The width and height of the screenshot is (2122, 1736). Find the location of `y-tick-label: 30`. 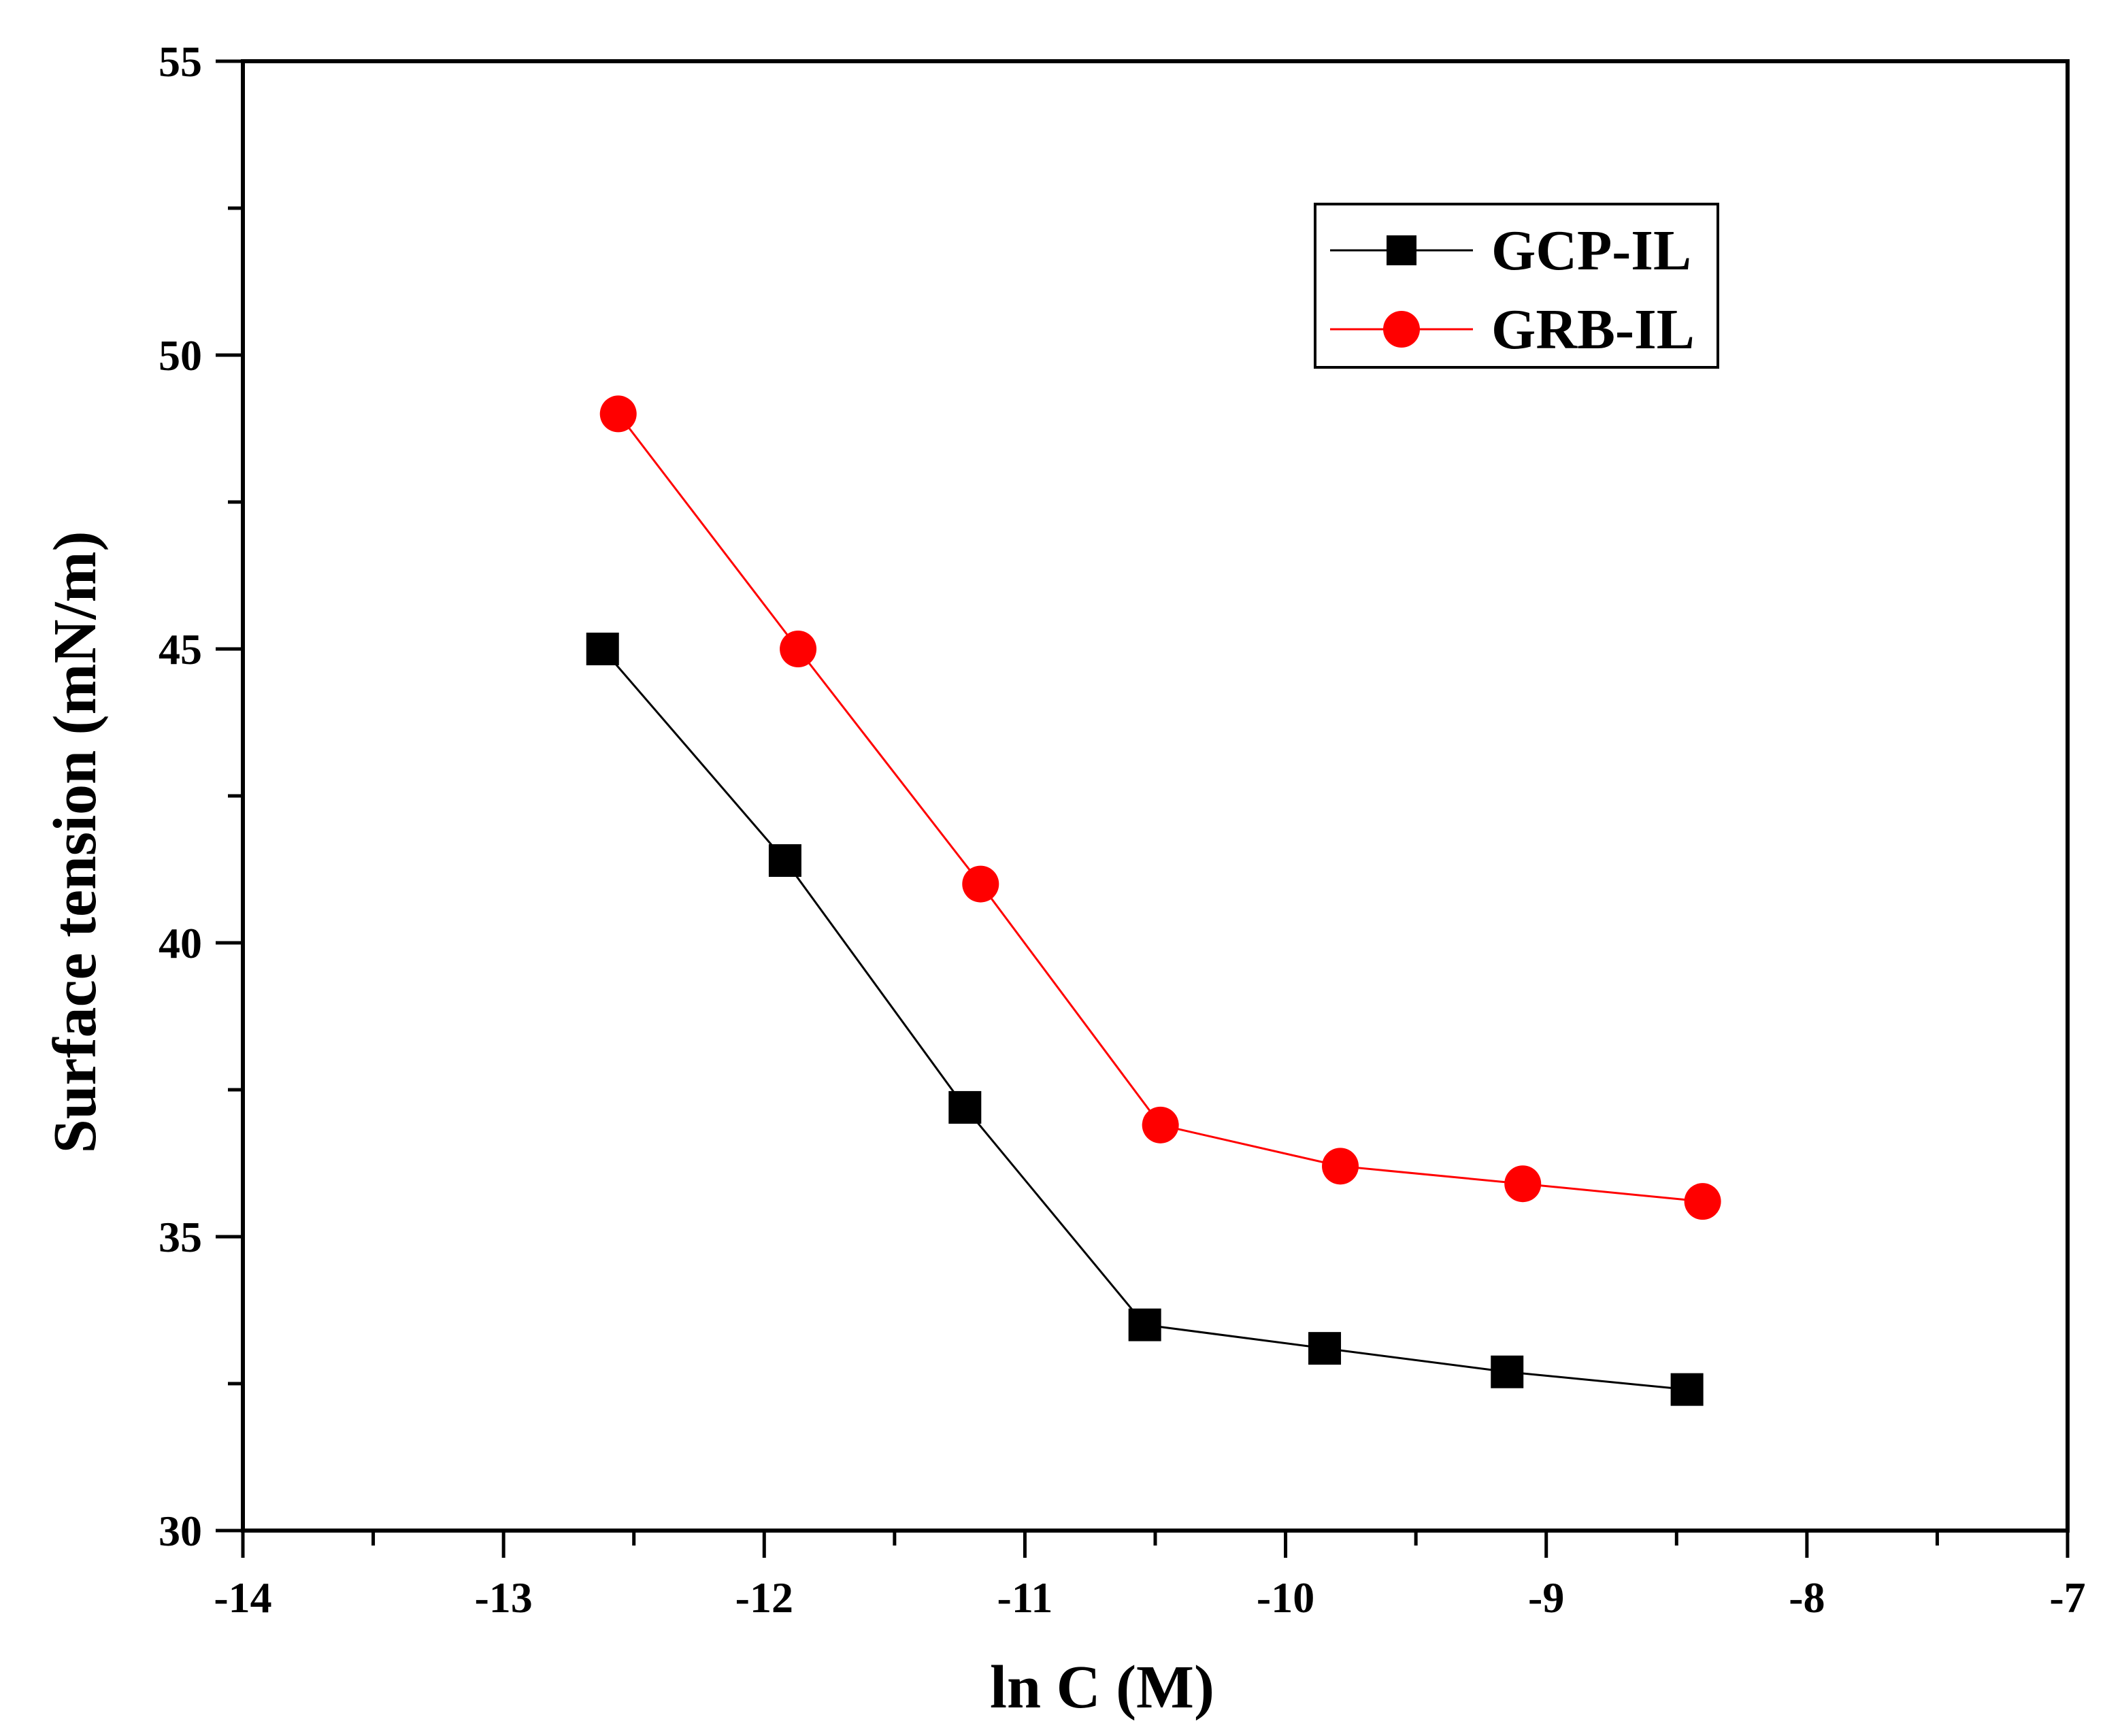

y-tick-label: 30 is located at coordinates (181, 1531).